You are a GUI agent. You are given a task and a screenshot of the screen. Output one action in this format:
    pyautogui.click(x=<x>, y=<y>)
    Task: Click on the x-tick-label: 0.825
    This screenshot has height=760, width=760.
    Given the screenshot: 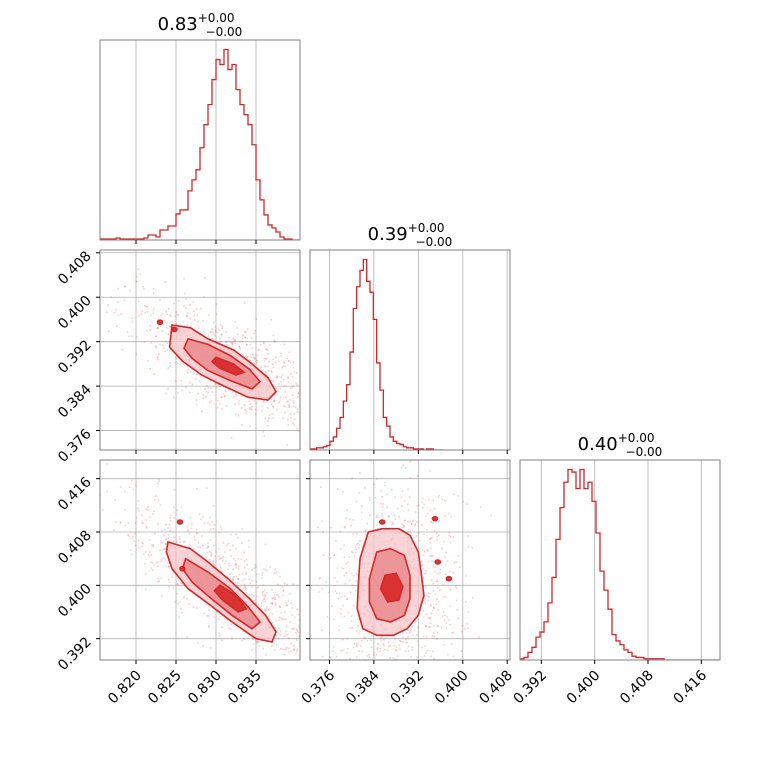 What is the action you would take?
    pyautogui.click(x=165, y=688)
    